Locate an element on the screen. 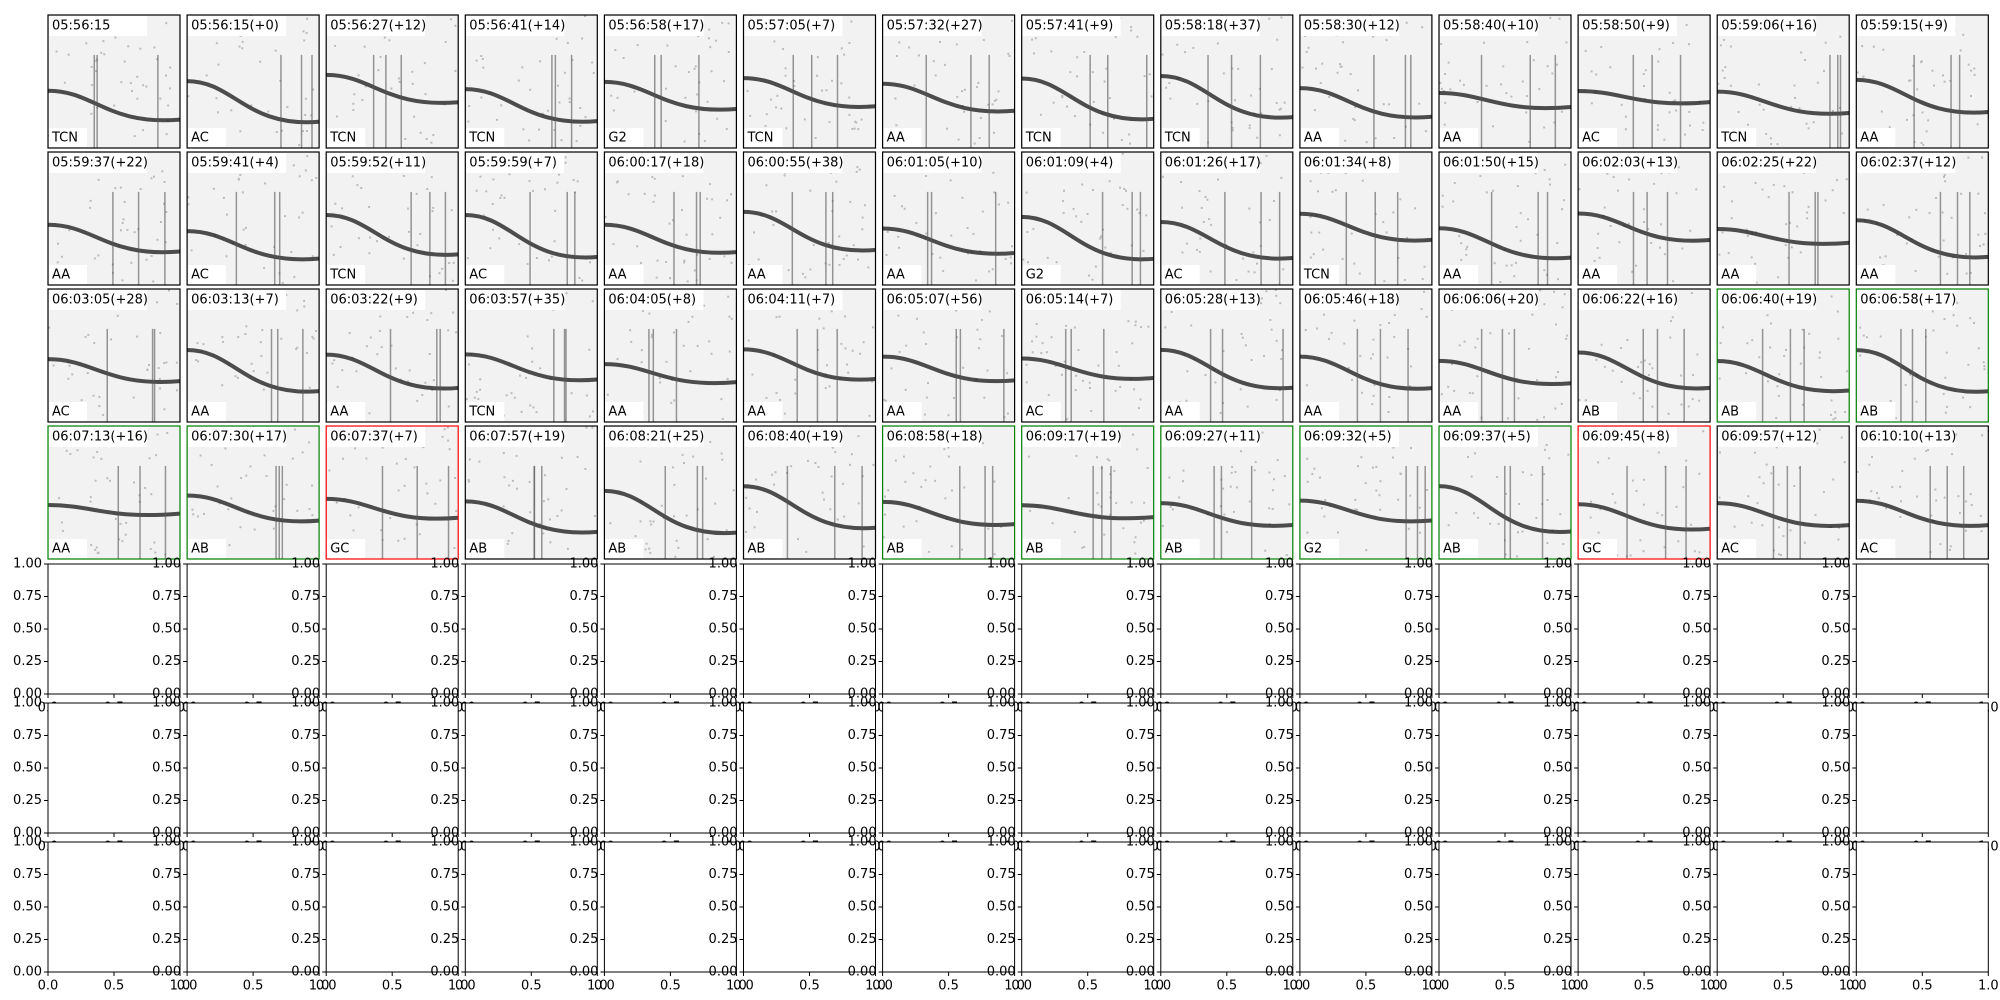 This screenshot has height=1000, width=2000. empty-axes: 0.000.250.500.751.000.00.51.0 is located at coordinates (1770, 636).